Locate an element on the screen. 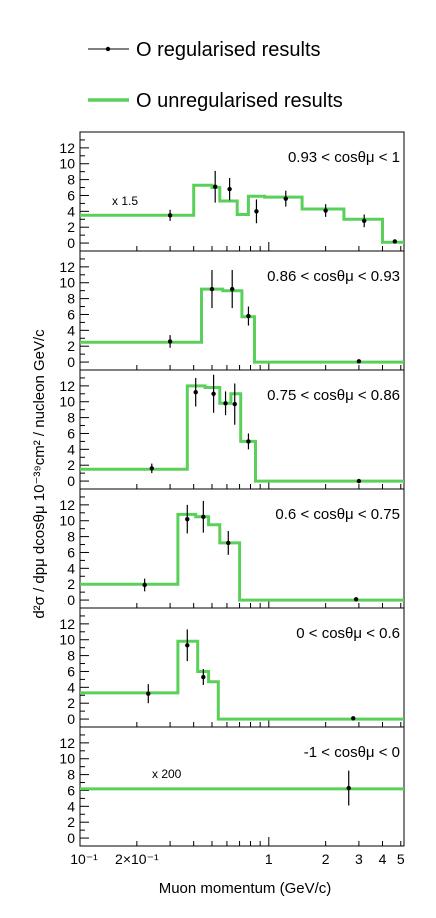  x-tick-label: 2×10⁻¹ is located at coordinates (137, 859).